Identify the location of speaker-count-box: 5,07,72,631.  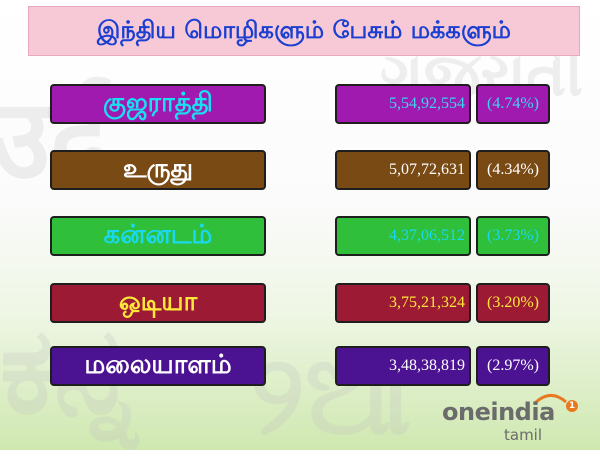
(403, 170).